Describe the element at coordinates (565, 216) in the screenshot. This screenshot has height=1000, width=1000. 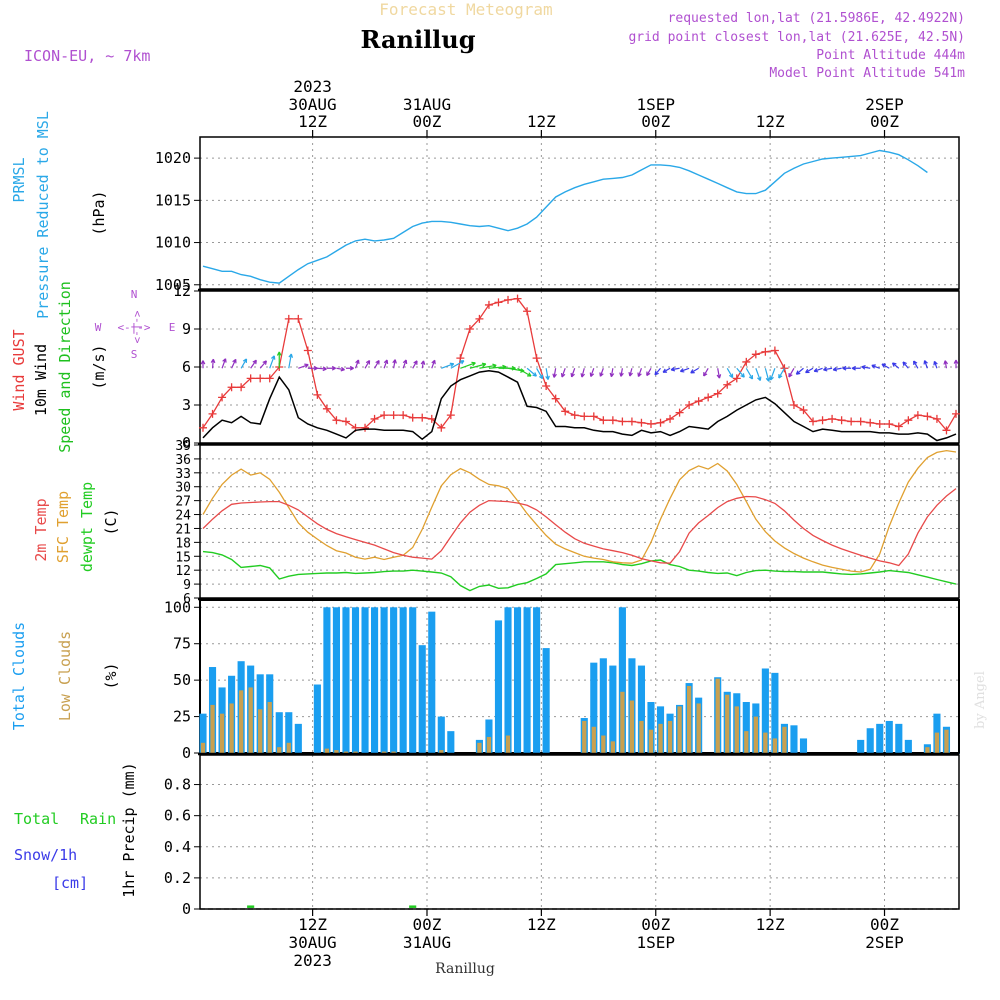
I see `pressure-line` at that location.